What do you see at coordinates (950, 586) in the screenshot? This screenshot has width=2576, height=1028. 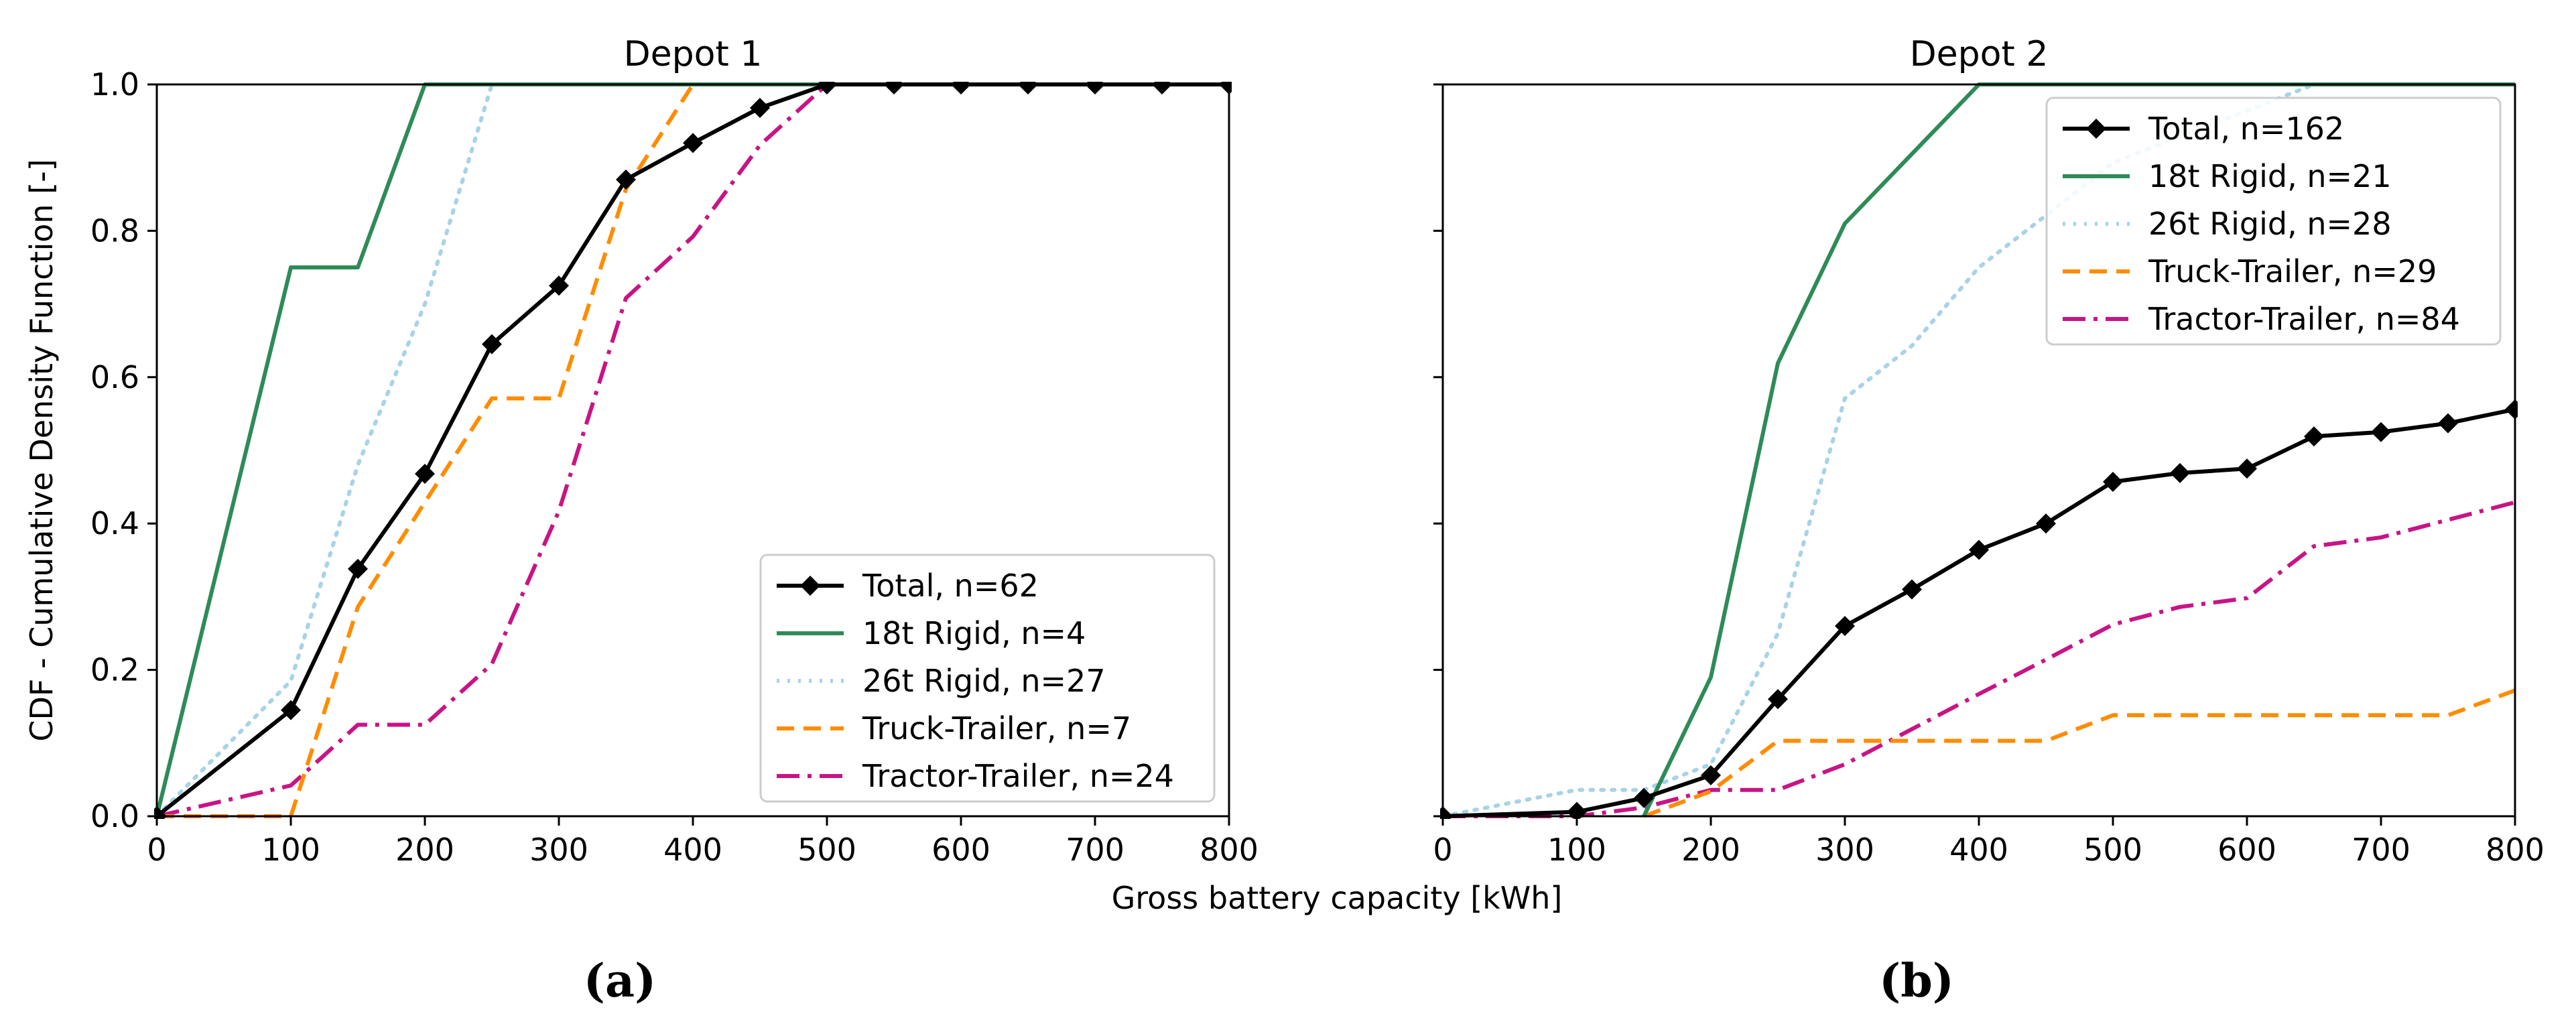 I see `legend-entry-total: Total, n=62` at bounding box center [950, 586].